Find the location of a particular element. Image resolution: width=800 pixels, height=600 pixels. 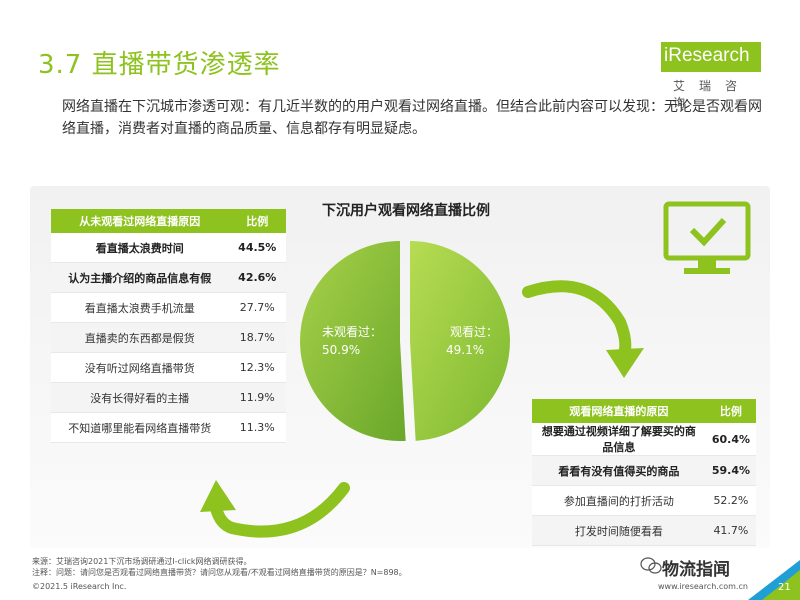

table-row: 参加直播间的打折活动 52.2% is located at coordinates (644, 500).